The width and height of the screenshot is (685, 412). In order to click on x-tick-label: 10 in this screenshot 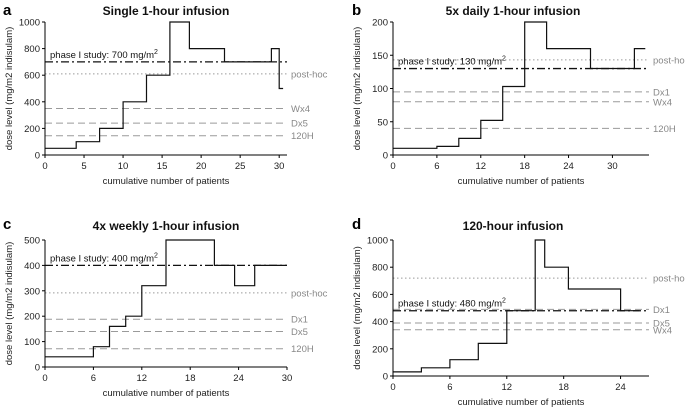, I will do `click(123, 166)`.